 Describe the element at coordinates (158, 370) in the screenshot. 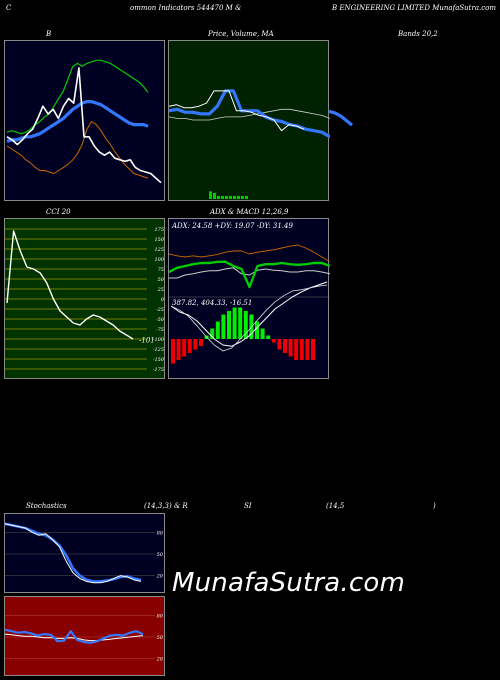

I see `cci-tick-label: -175` at that location.